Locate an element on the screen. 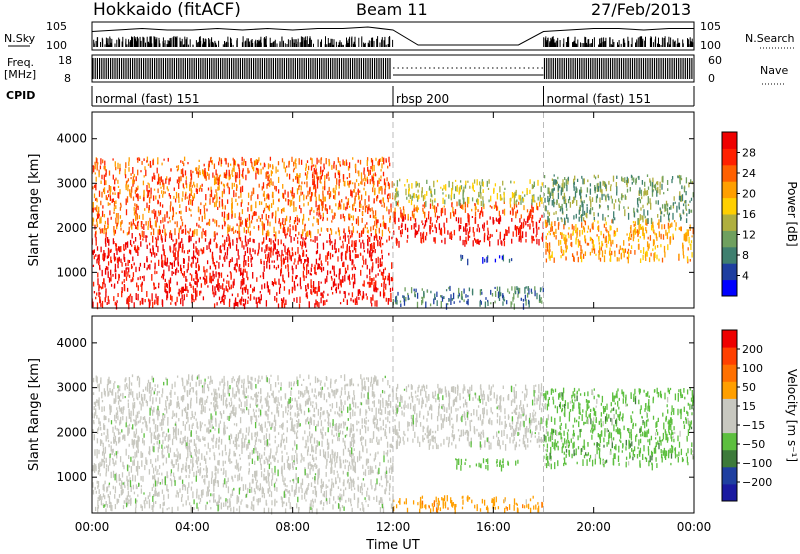 This screenshot has width=800, height=554. power-colorbar-tick-label: 24 is located at coordinates (749, 173).